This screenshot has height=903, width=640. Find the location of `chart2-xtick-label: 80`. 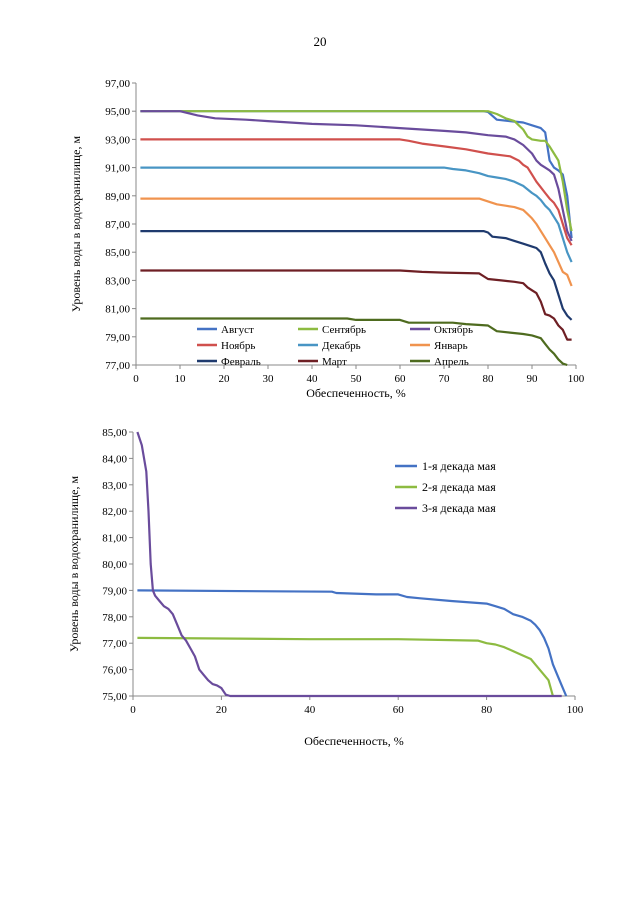

chart2-xtick-label: 80 is located at coordinates (487, 710).